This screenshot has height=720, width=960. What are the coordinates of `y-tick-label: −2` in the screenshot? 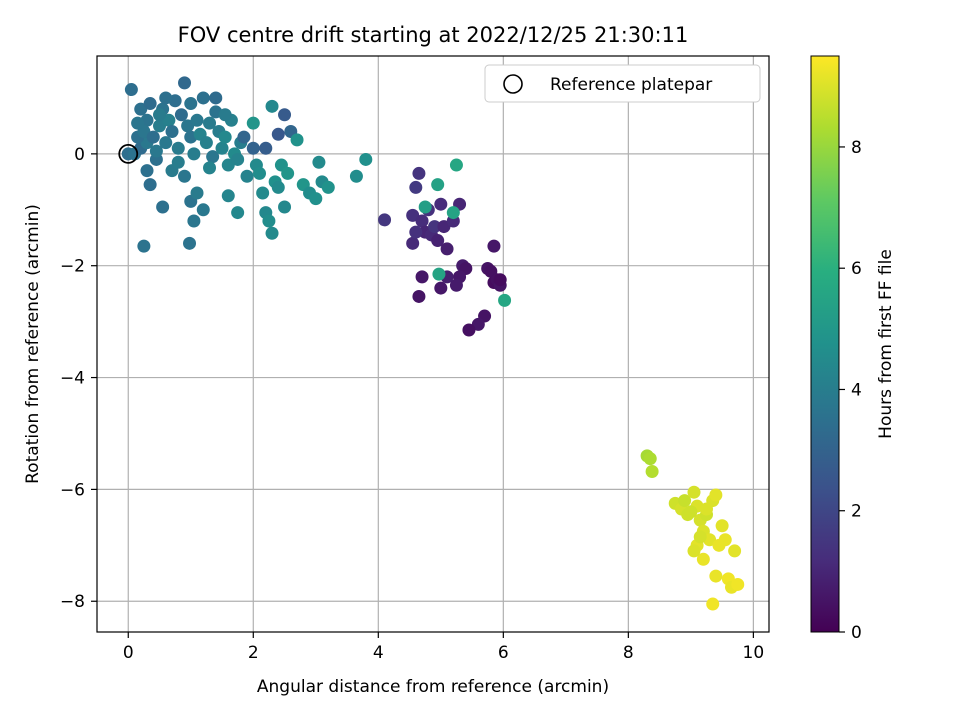 It's located at (72, 267).